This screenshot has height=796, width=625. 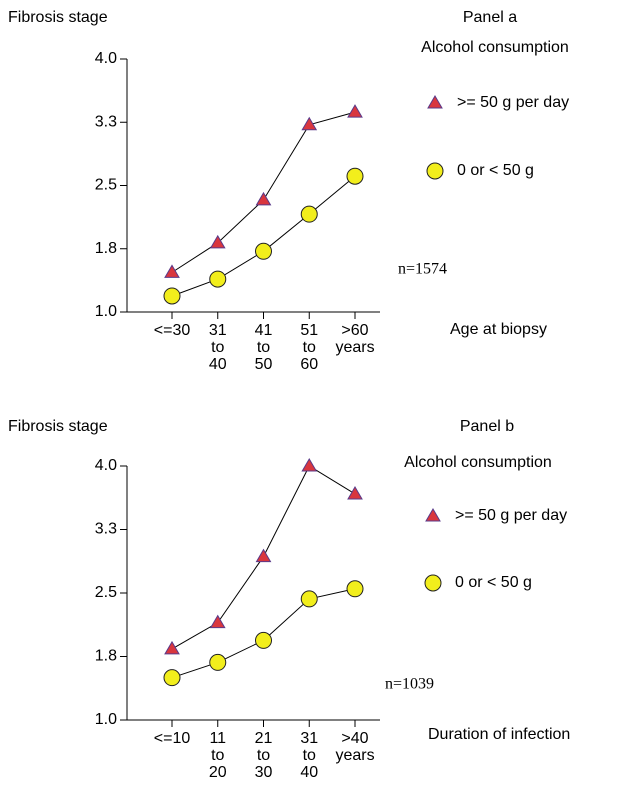 What do you see at coordinates (355, 339) in the screenshot?
I see `x-tick-label: >60 years` at bounding box center [355, 339].